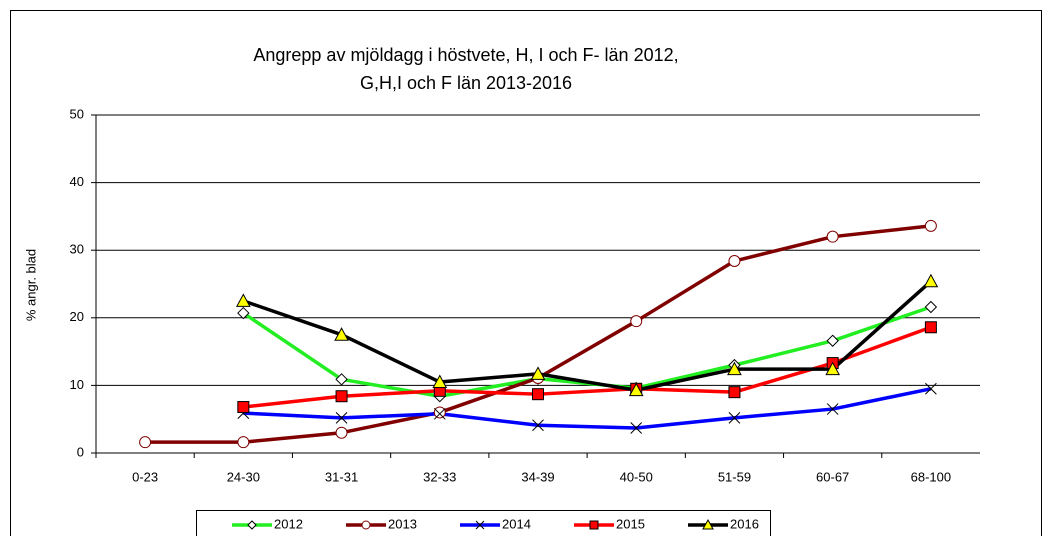  Describe the element at coordinates (466, 83) in the screenshot. I see `chart-title: G,H,I och F län 2013-2016` at that location.